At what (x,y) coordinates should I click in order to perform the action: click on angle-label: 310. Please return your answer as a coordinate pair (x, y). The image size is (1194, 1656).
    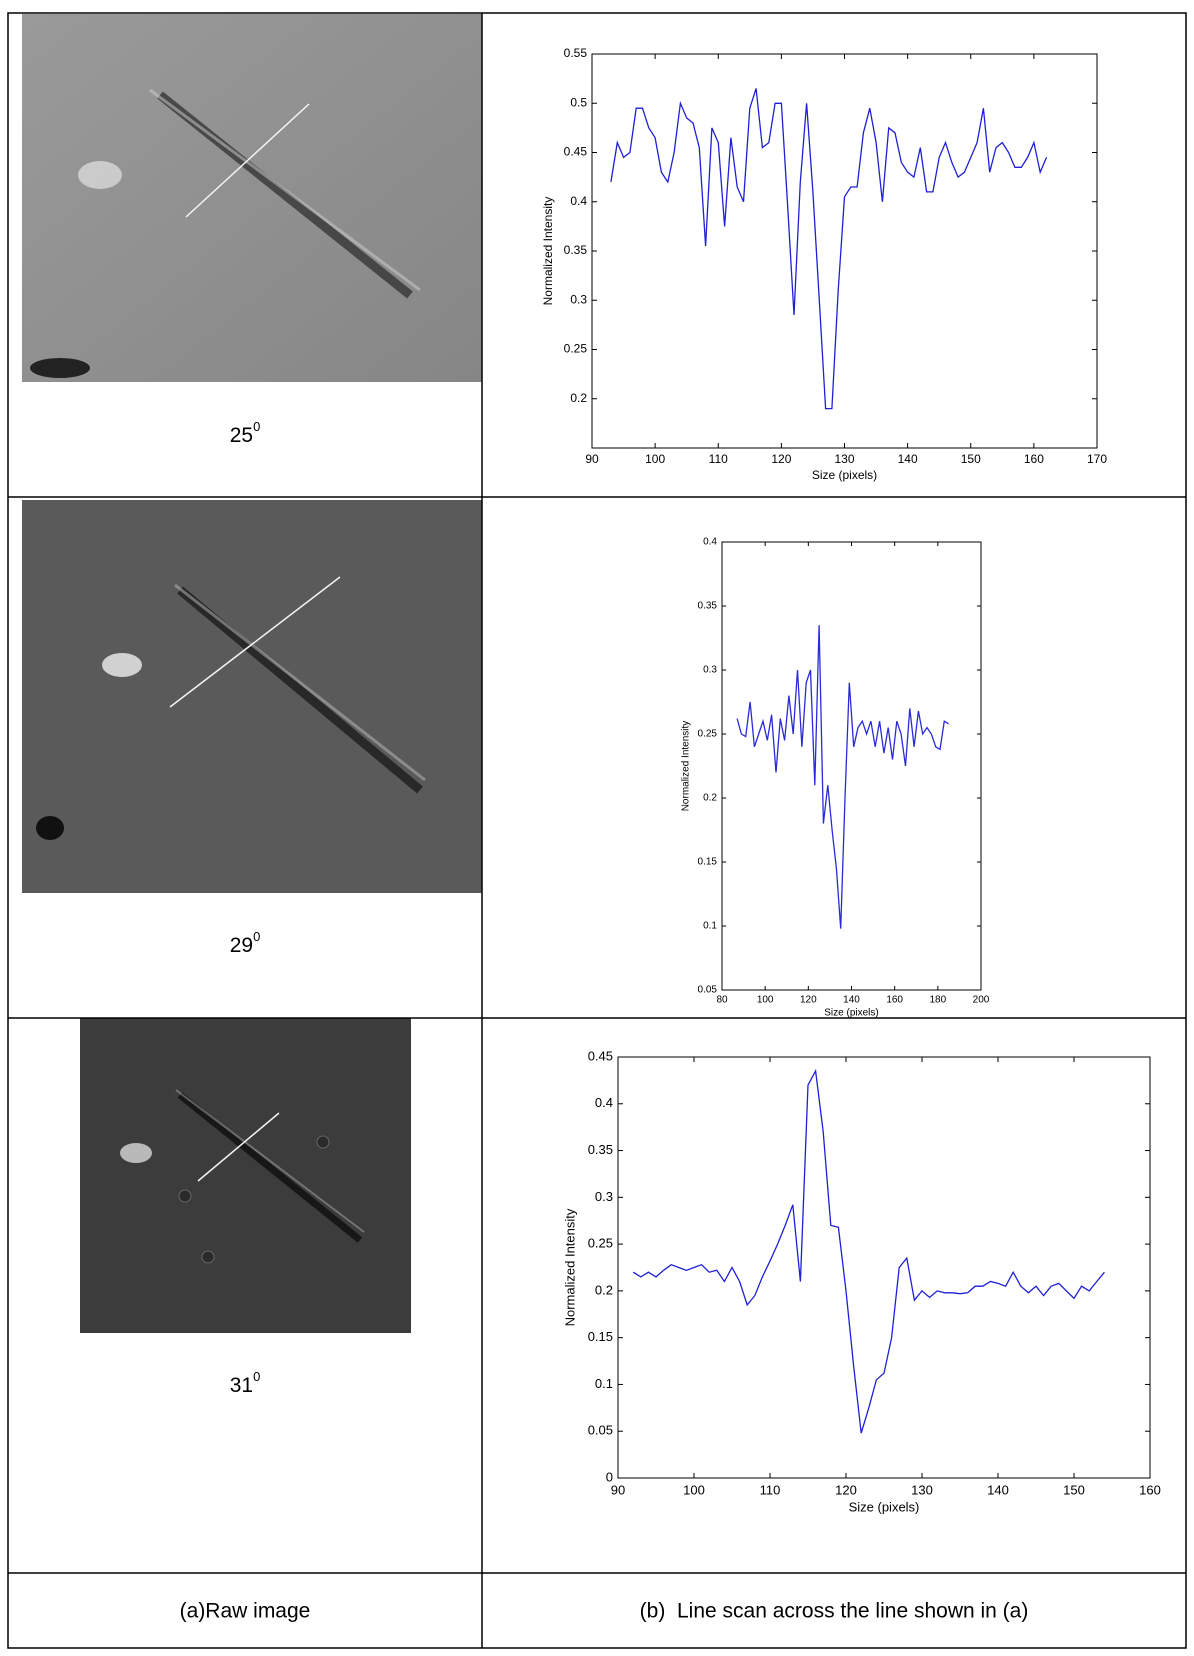
    Looking at the image, I should click on (245, 1382).